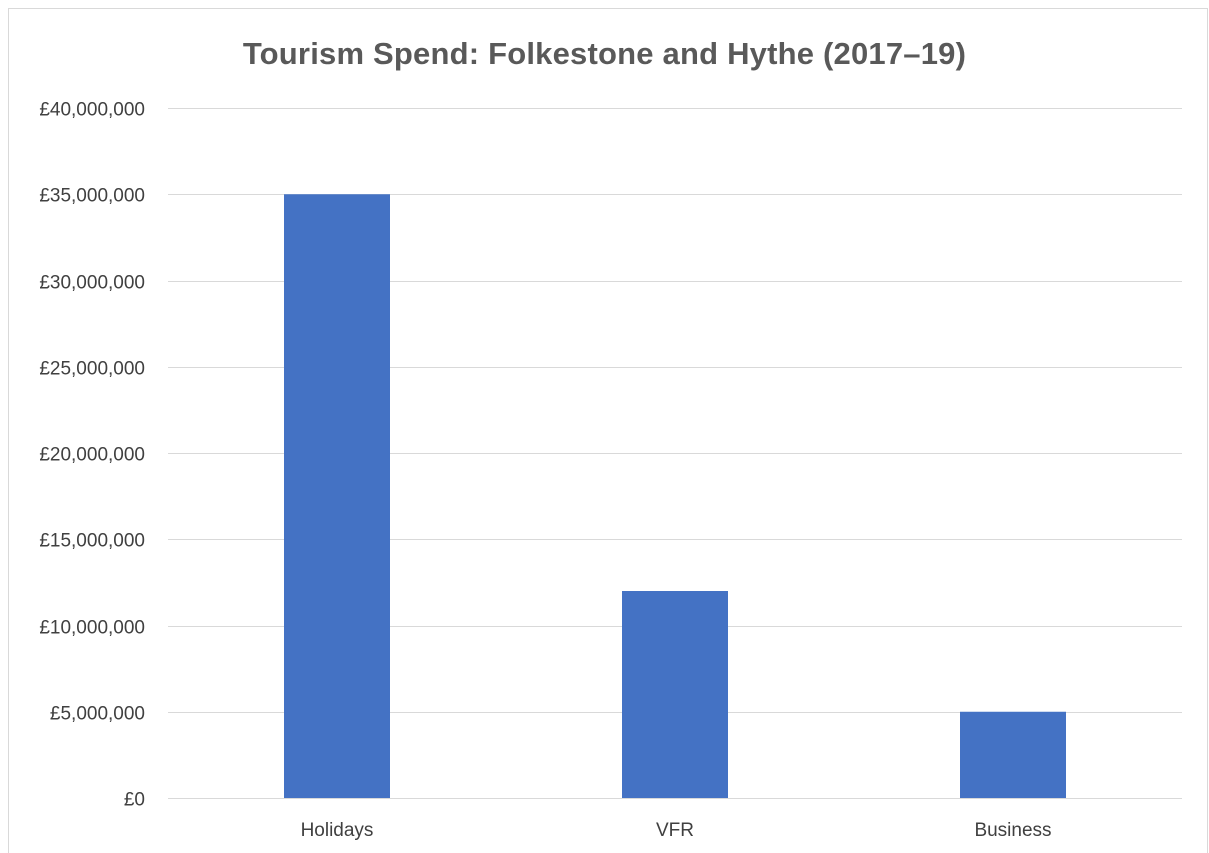 The height and width of the screenshot is (853, 1209). What do you see at coordinates (1013, 754) in the screenshot?
I see `bar-business` at bounding box center [1013, 754].